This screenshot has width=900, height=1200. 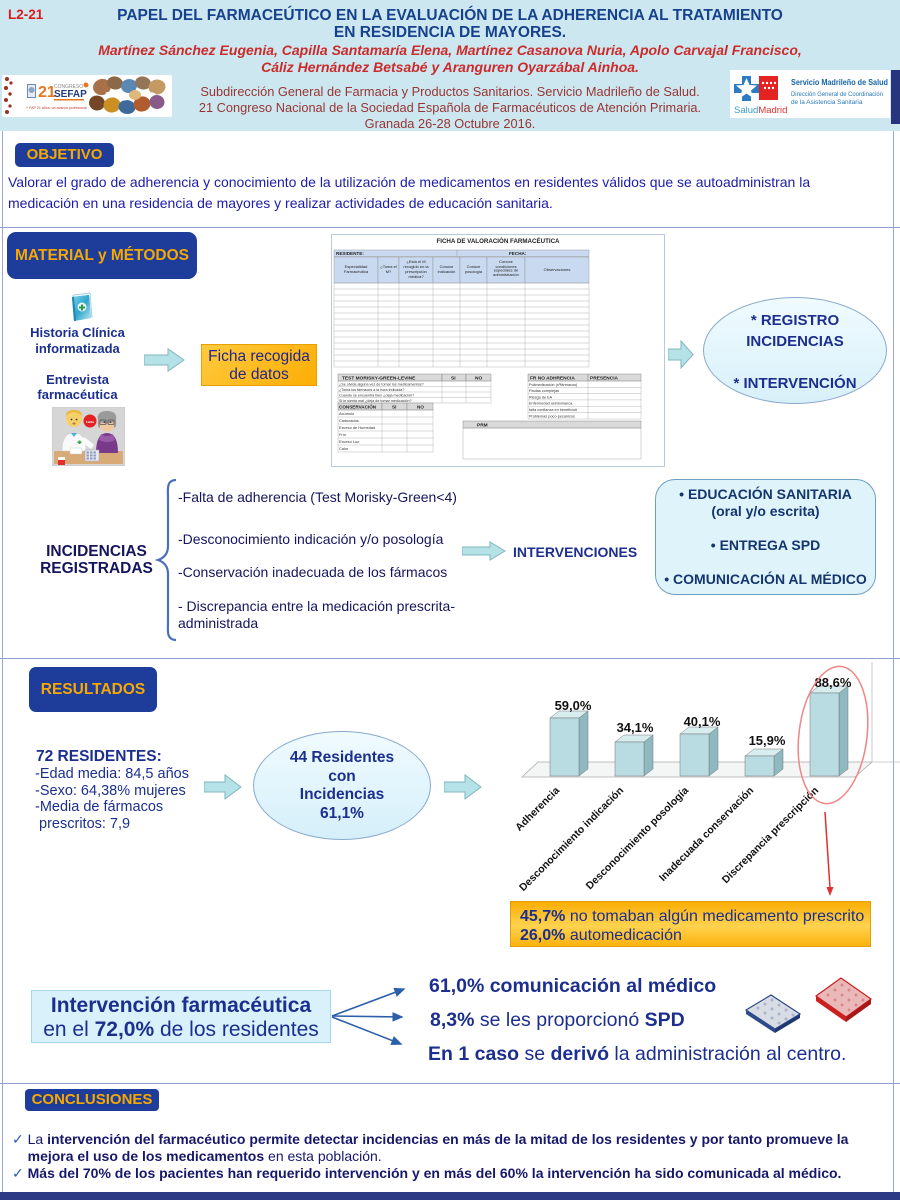 What do you see at coordinates (837, 94) in the screenshot?
I see `svg-text:Dirección General de Coordinac: Dirección General de Coordinación` at bounding box center [837, 94].